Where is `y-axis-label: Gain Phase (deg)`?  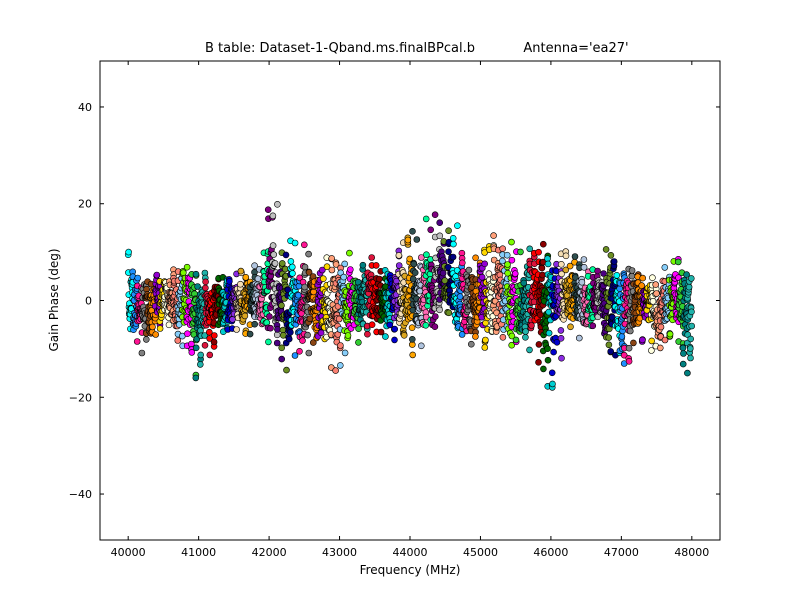 y-axis-label: Gain Phase (deg) is located at coordinates (54, 299).